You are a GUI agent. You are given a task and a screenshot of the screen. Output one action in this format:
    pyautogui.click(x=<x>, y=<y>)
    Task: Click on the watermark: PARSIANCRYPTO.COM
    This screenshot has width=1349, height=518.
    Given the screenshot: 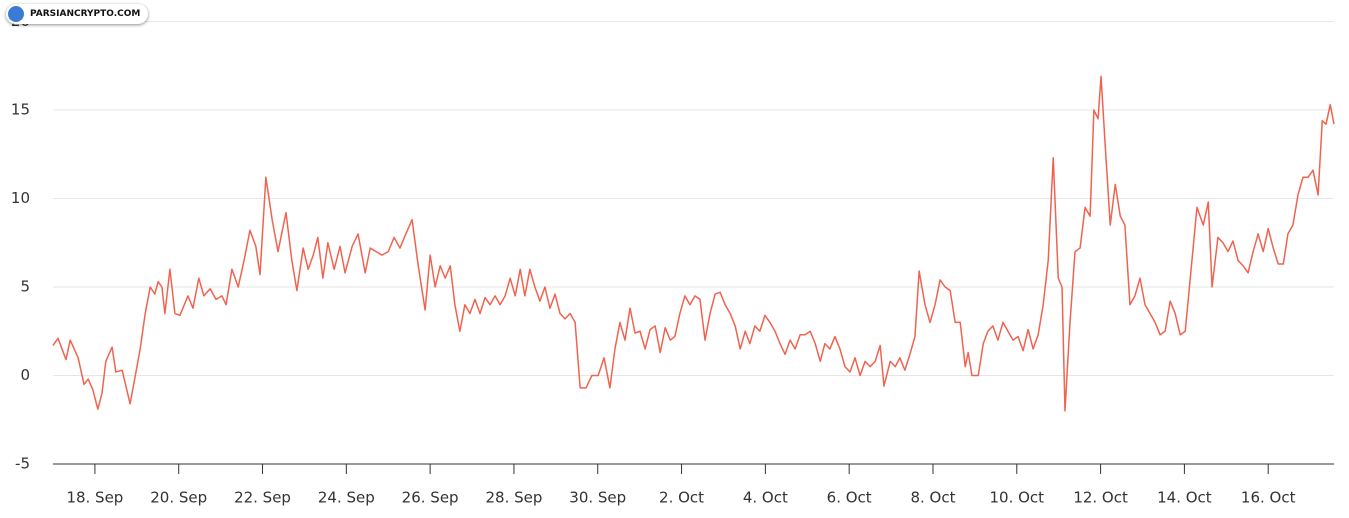 What is the action you would take?
    pyautogui.click(x=77, y=14)
    